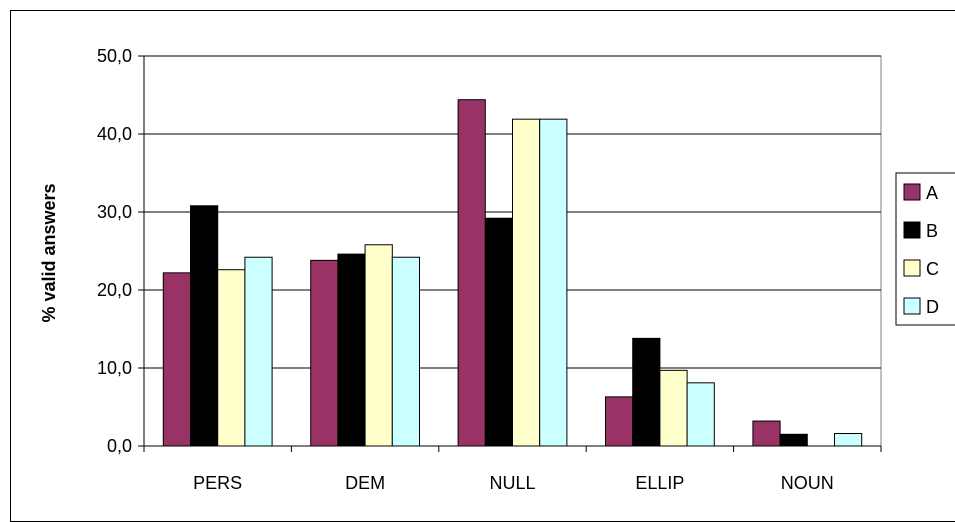  Describe the element at coordinates (932, 231) in the screenshot. I see `legend-label: B` at that location.